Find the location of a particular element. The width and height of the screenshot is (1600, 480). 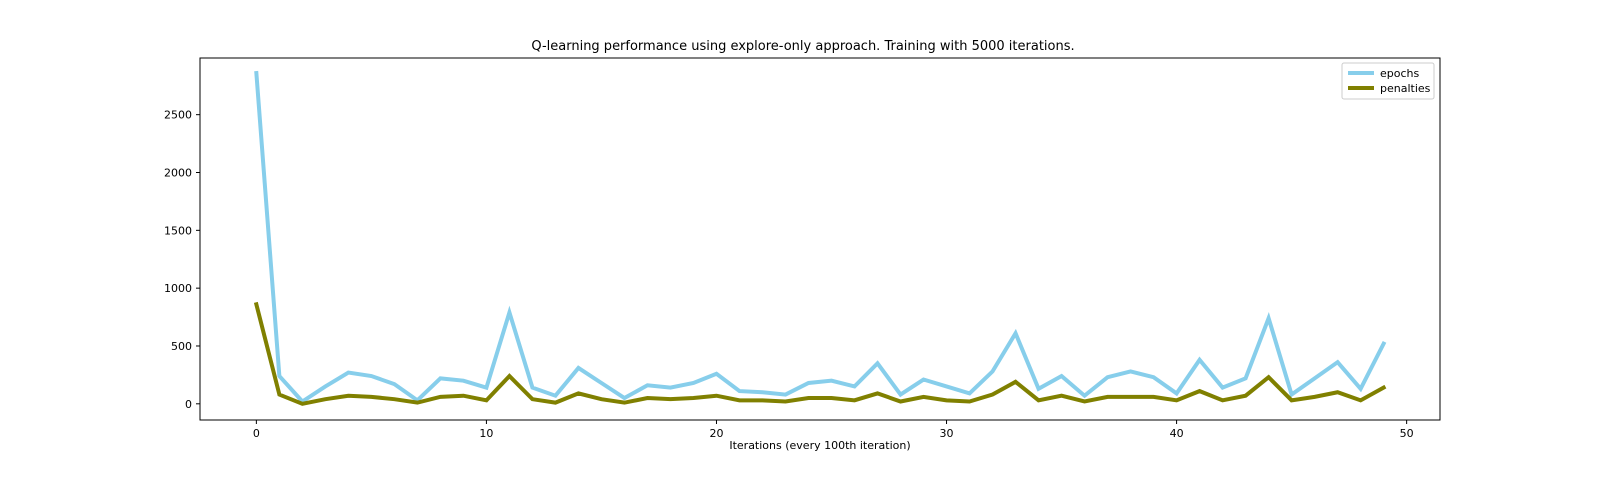

y-tick-label: 1500 is located at coordinates (178, 230).